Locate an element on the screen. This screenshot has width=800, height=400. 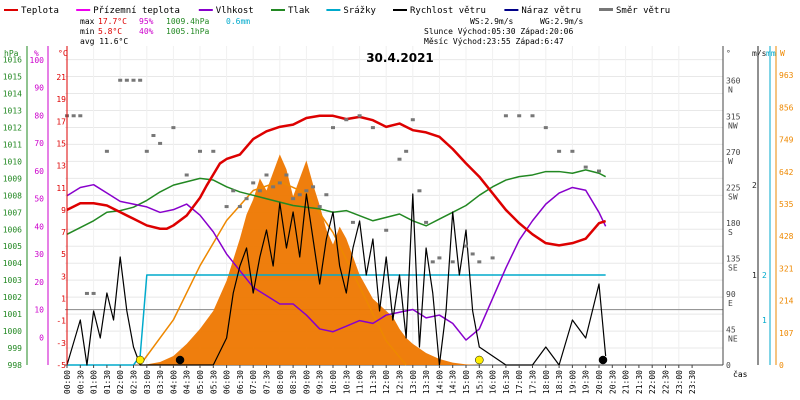
x-tick-label: 10:30 is located at coordinates (346, 382).